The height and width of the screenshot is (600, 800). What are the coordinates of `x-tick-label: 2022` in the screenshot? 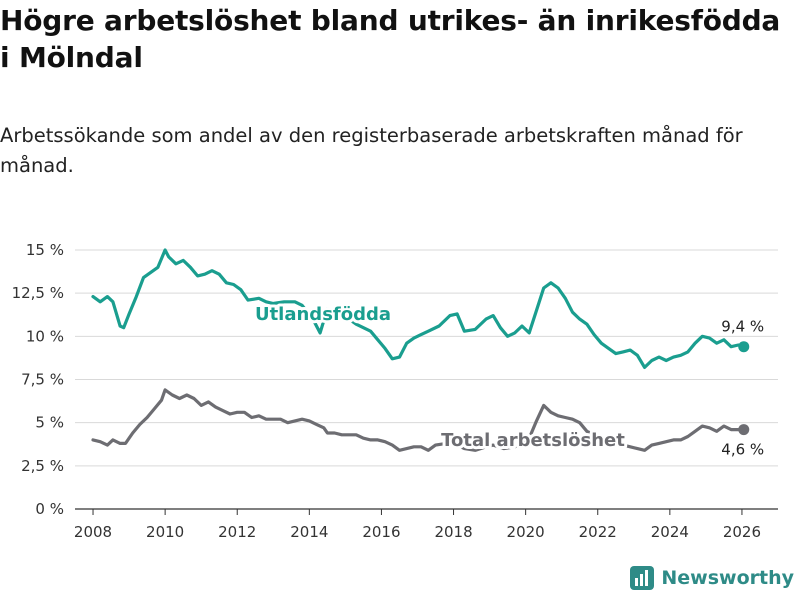 It's located at (598, 532).